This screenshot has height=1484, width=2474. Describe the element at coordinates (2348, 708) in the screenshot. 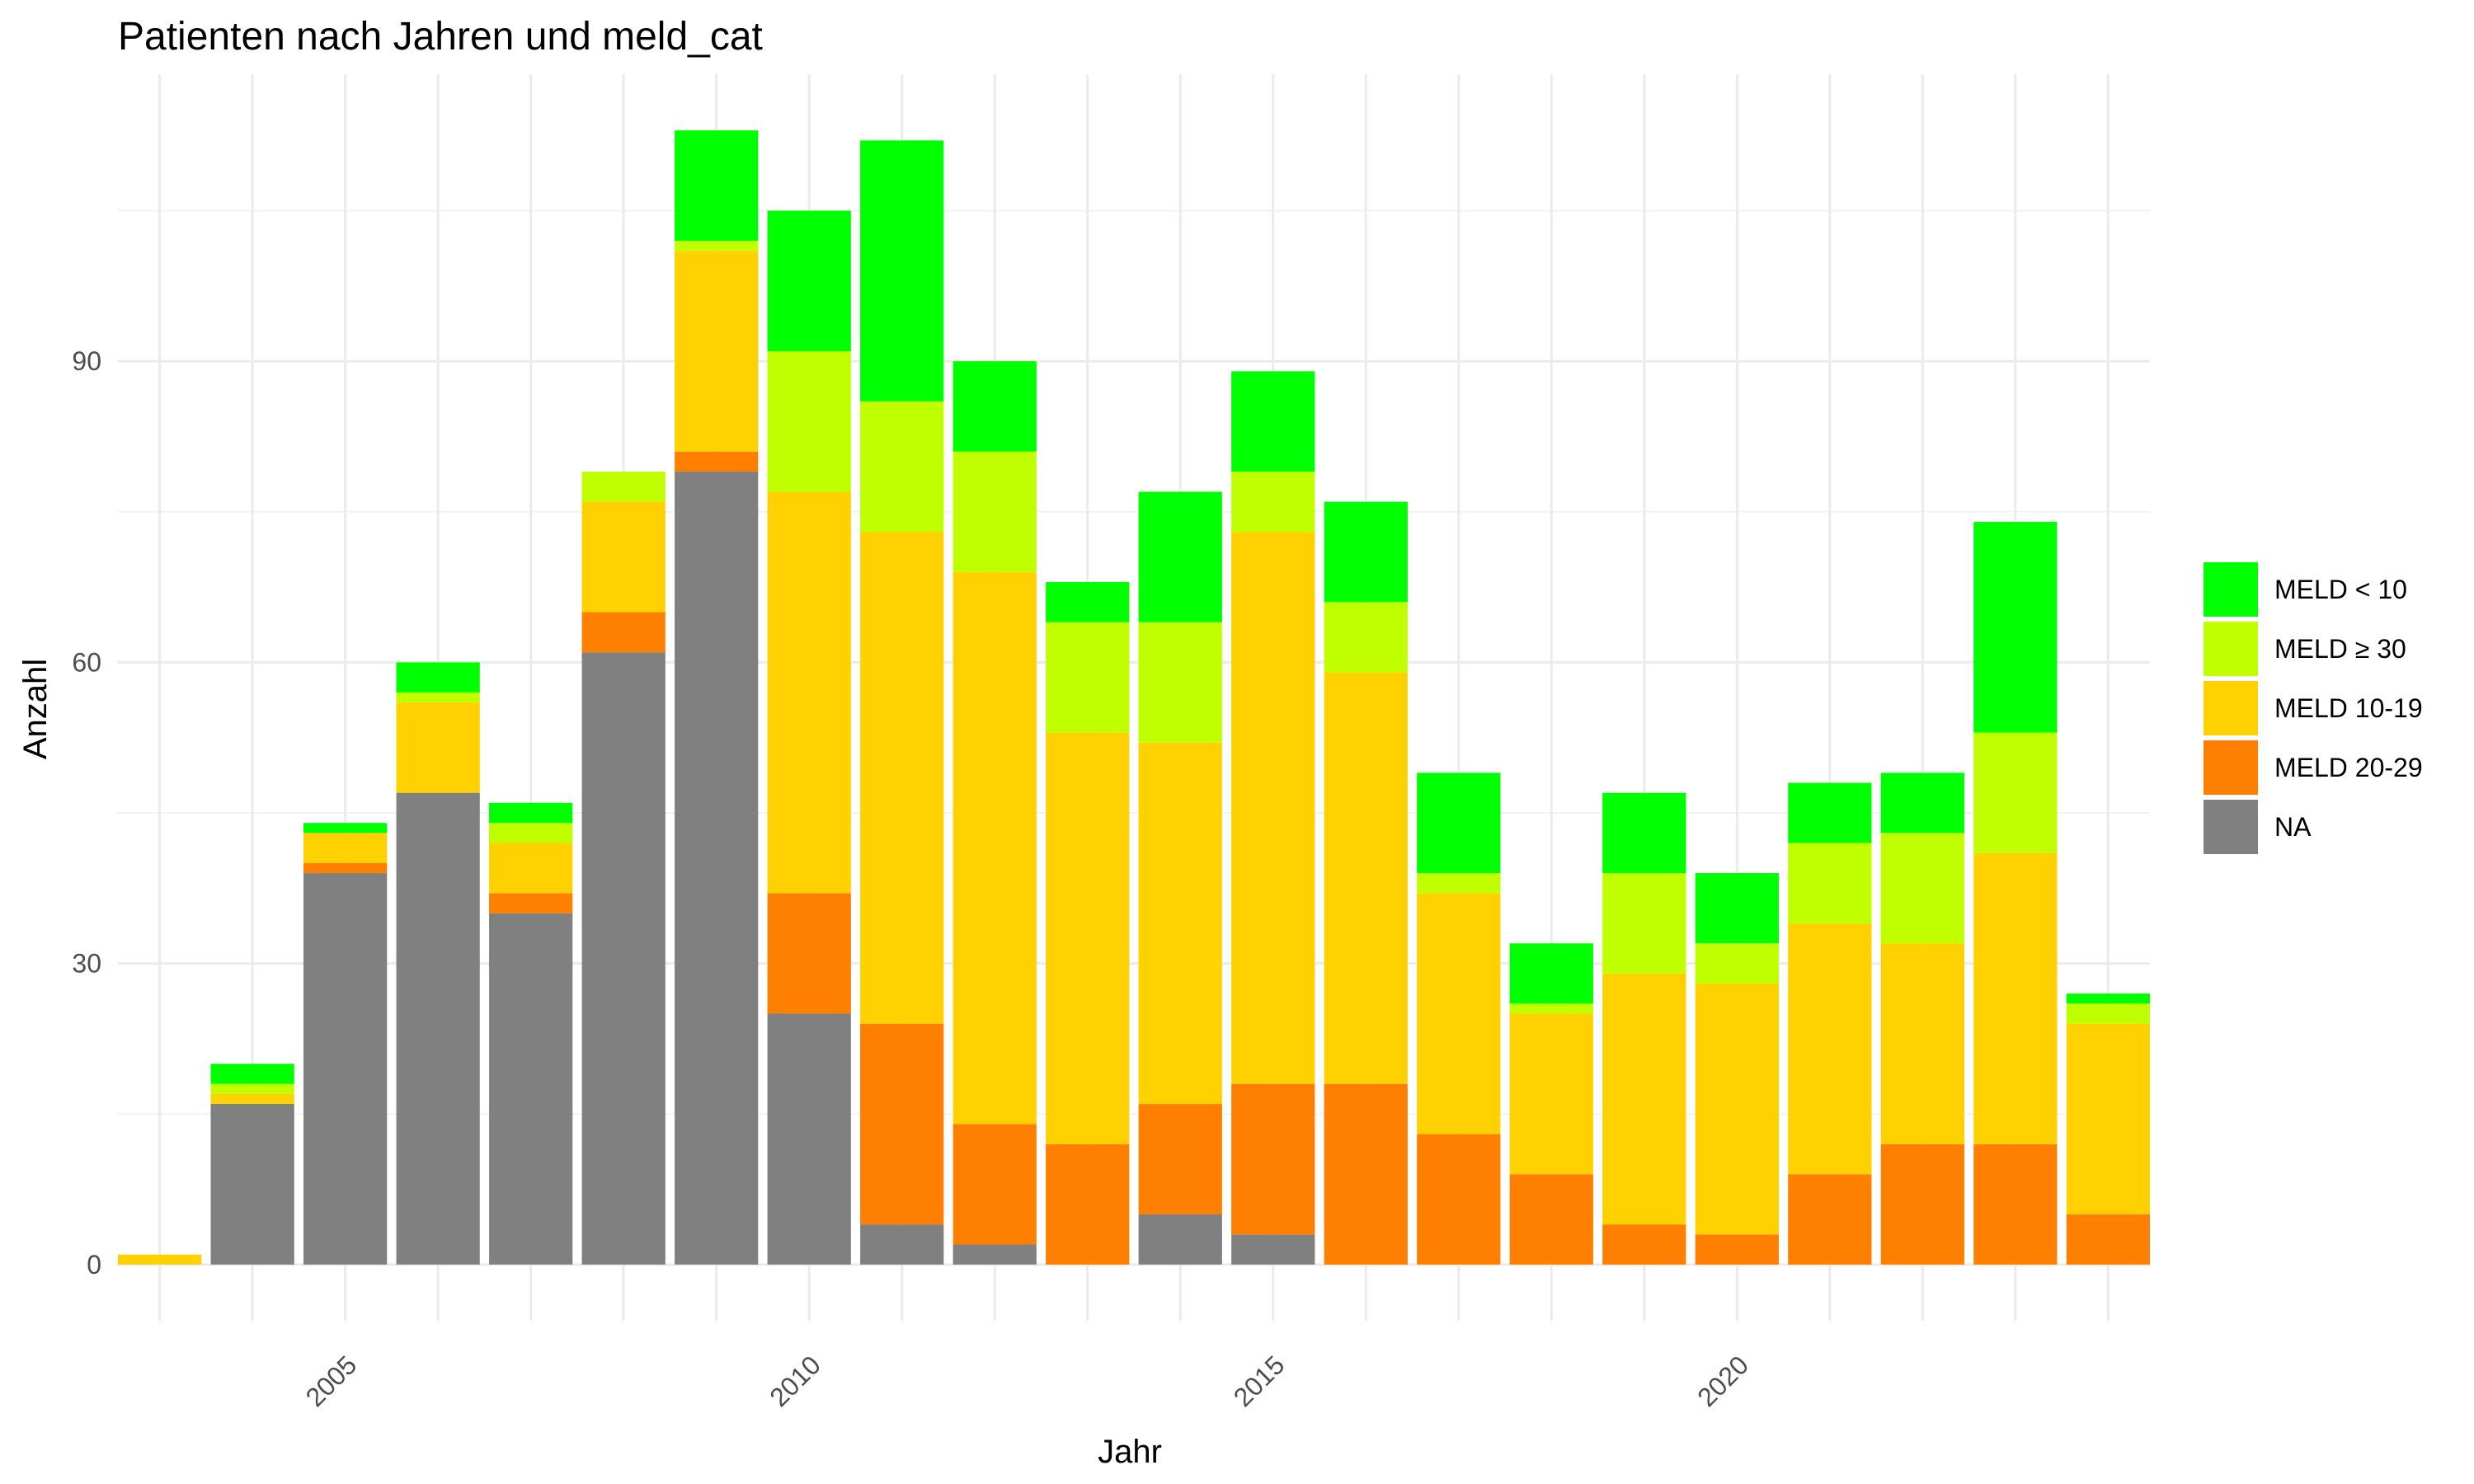

I see `legend-label: MELD 10-19` at that location.